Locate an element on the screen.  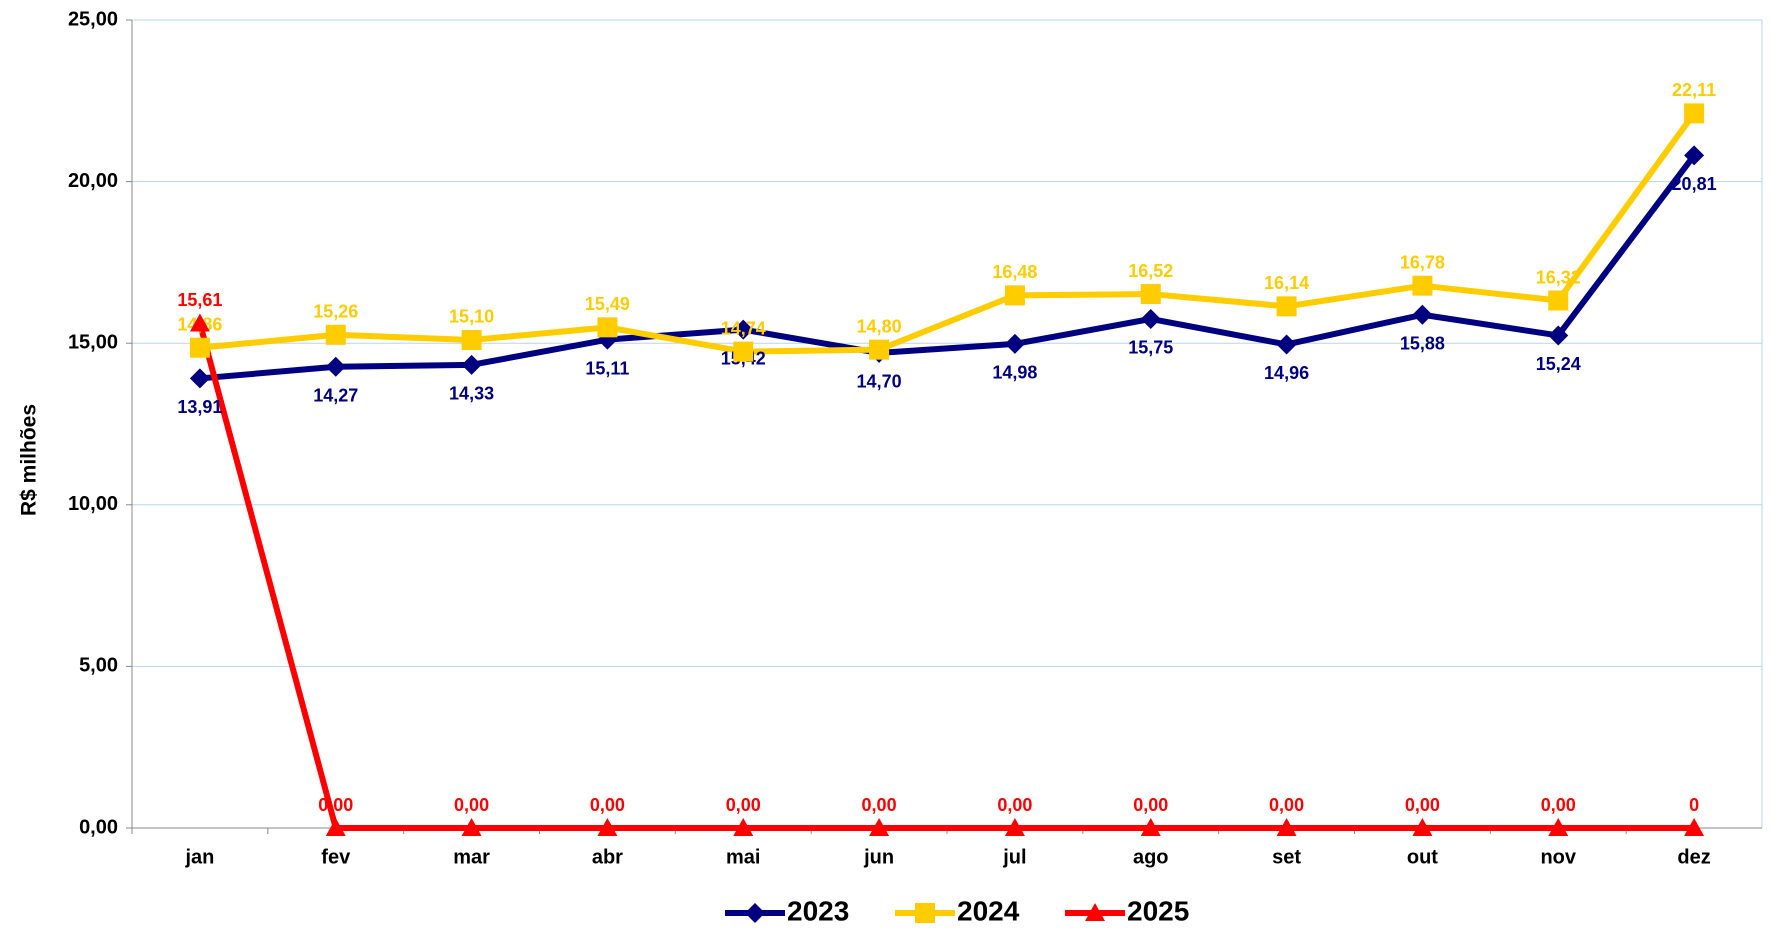
x-tick-label: jul is located at coordinates (1014, 857).